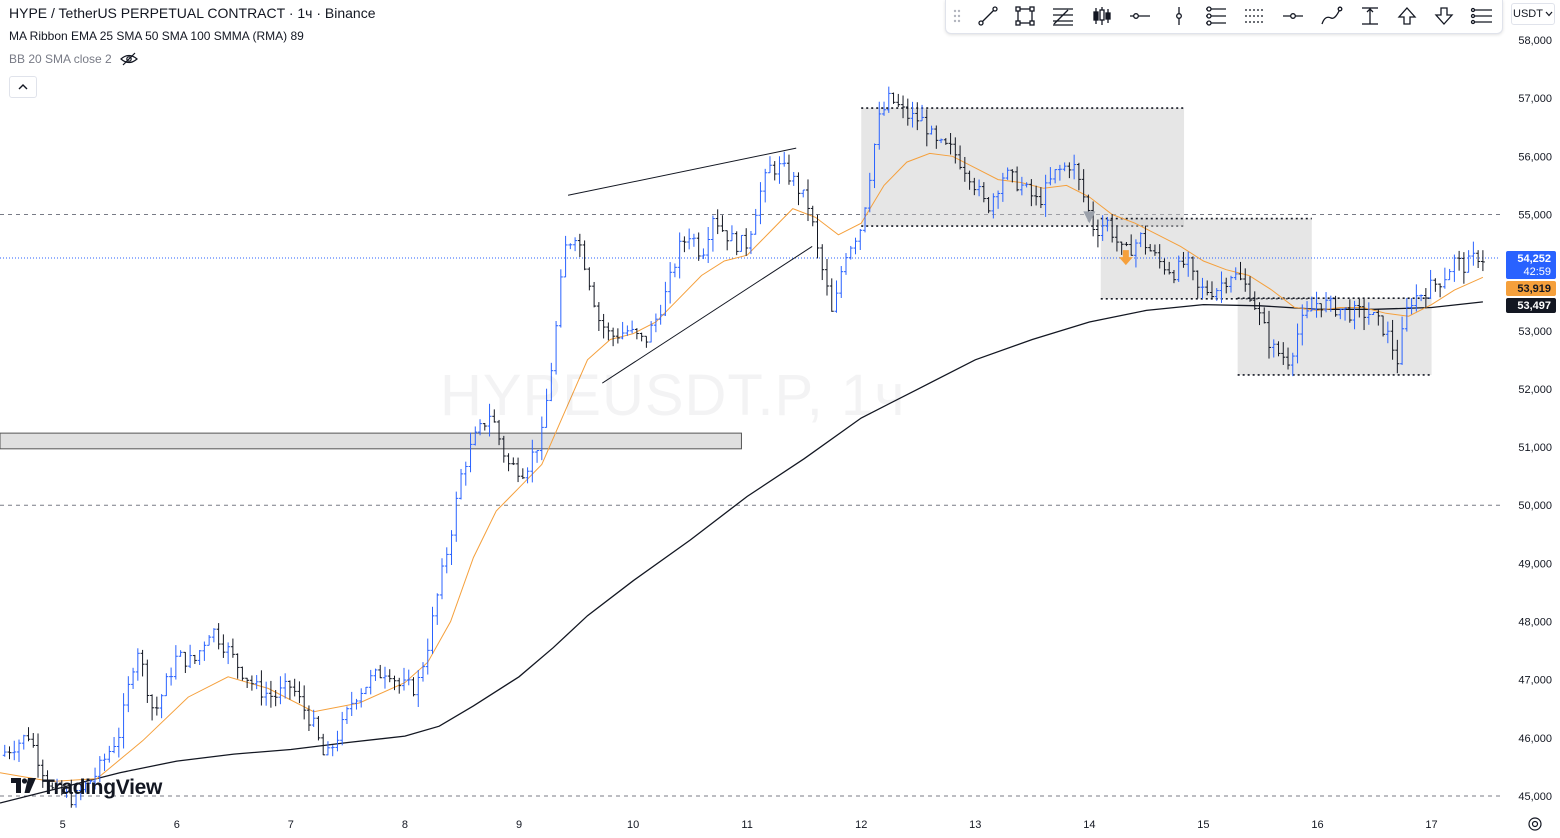  Describe the element at coordinates (1102, 16) in the screenshot. I see `candles-icon` at that location.